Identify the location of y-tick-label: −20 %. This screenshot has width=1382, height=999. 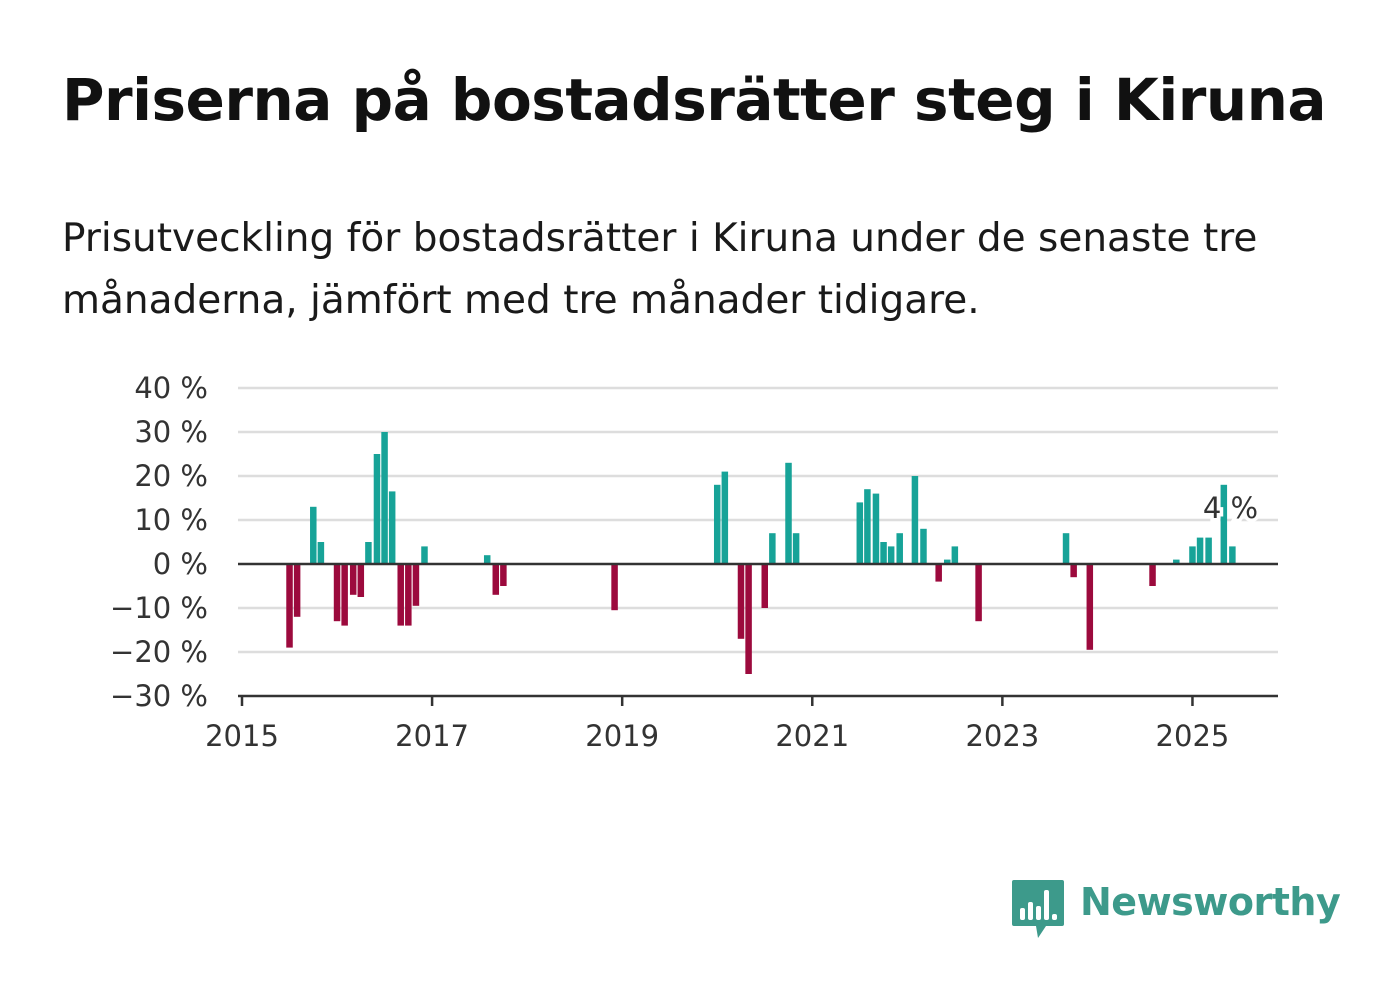
(159, 652).